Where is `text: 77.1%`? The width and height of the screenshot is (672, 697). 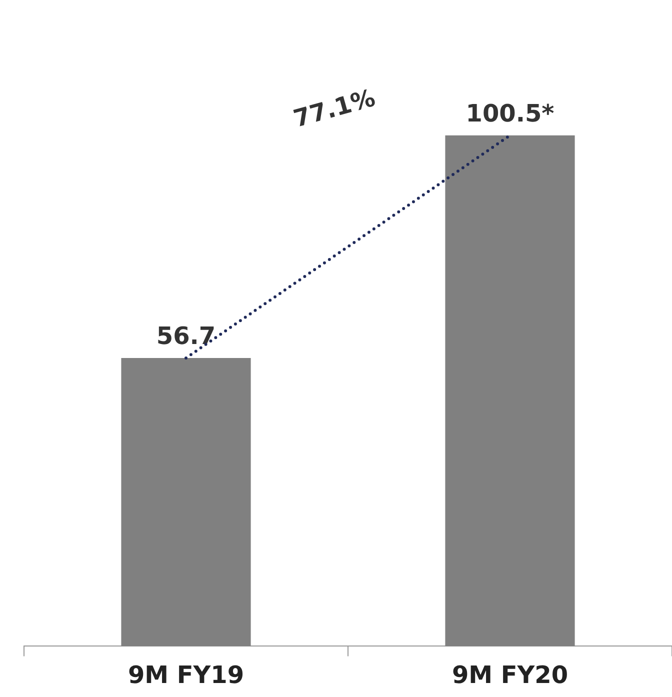
text: 77.1% is located at coordinates (334, 109).